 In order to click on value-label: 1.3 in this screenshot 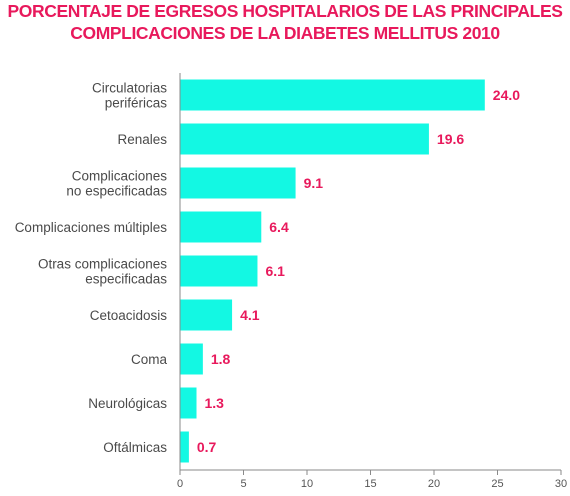, I will do `click(215, 403)`.